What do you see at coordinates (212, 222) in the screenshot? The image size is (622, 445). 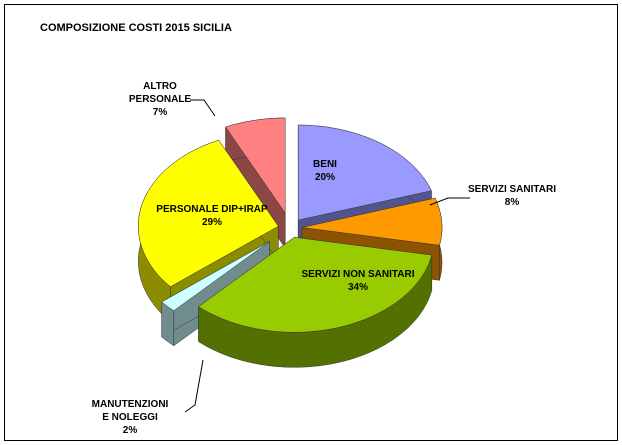 I see `value-label: 29%` at bounding box center [212, 222].